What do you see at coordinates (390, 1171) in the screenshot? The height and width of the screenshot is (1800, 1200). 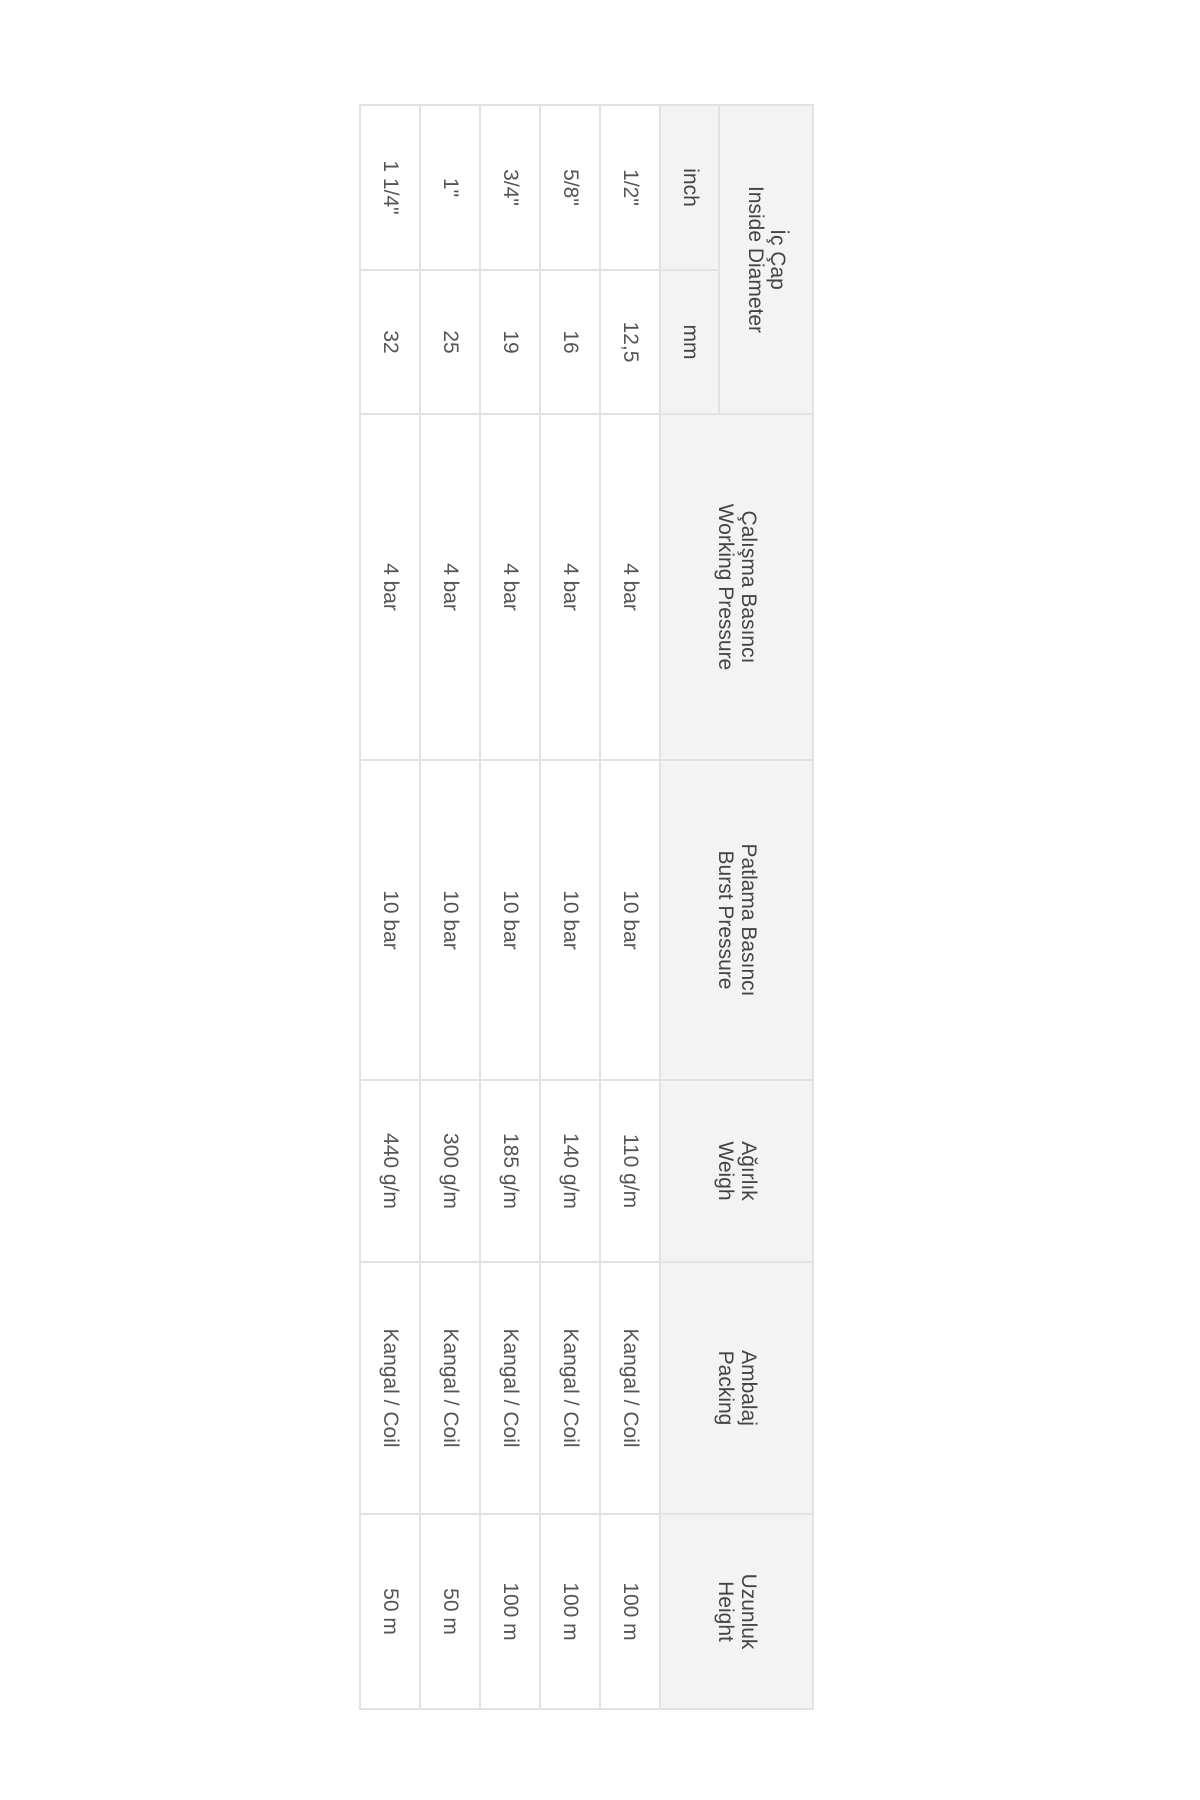 I see `table-cell: 440 g/m` at bounding box center [390, 1171].